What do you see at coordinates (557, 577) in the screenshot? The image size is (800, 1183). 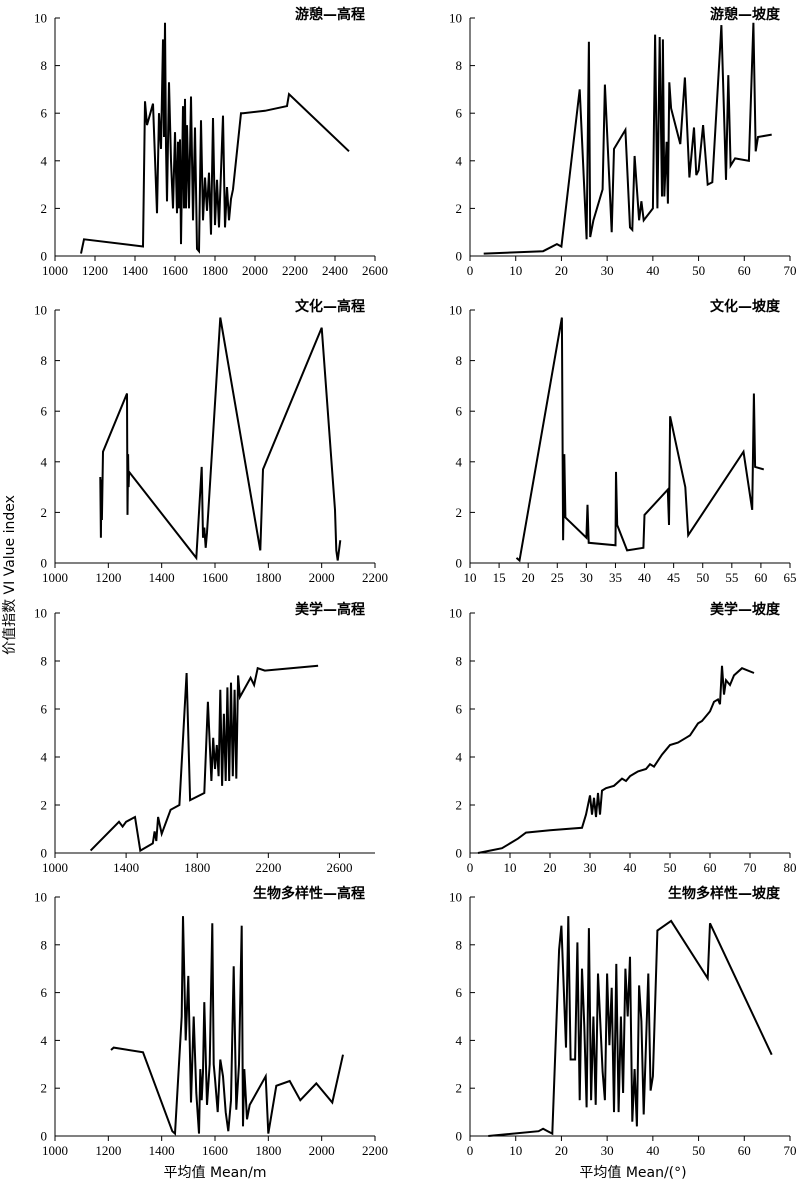 I see `x-tick-label: 25` at bounding box center [557, 577].